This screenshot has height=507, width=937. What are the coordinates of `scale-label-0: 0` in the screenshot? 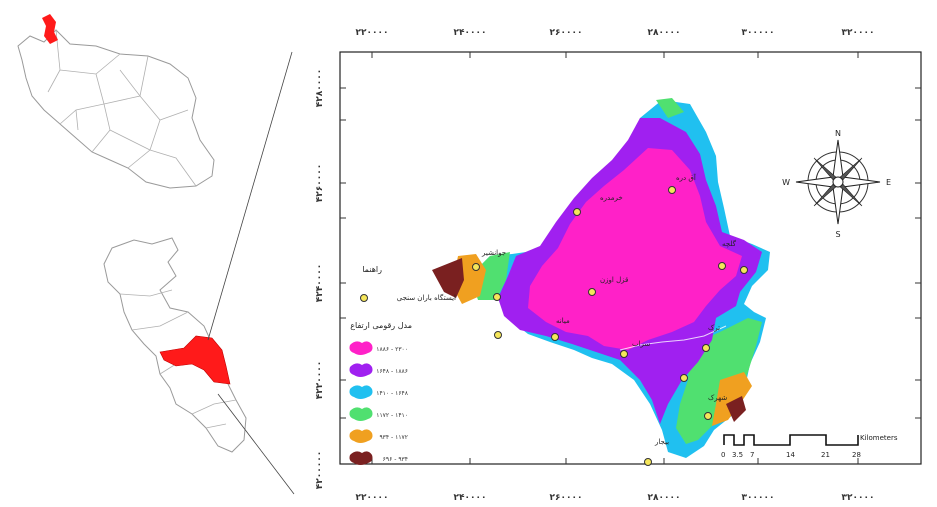 It's located at (723, 455).